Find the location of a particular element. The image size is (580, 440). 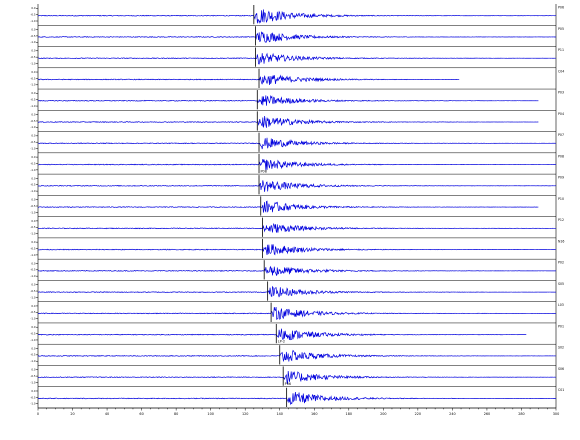

station-label: N16 is located at coordinates (561, 241).